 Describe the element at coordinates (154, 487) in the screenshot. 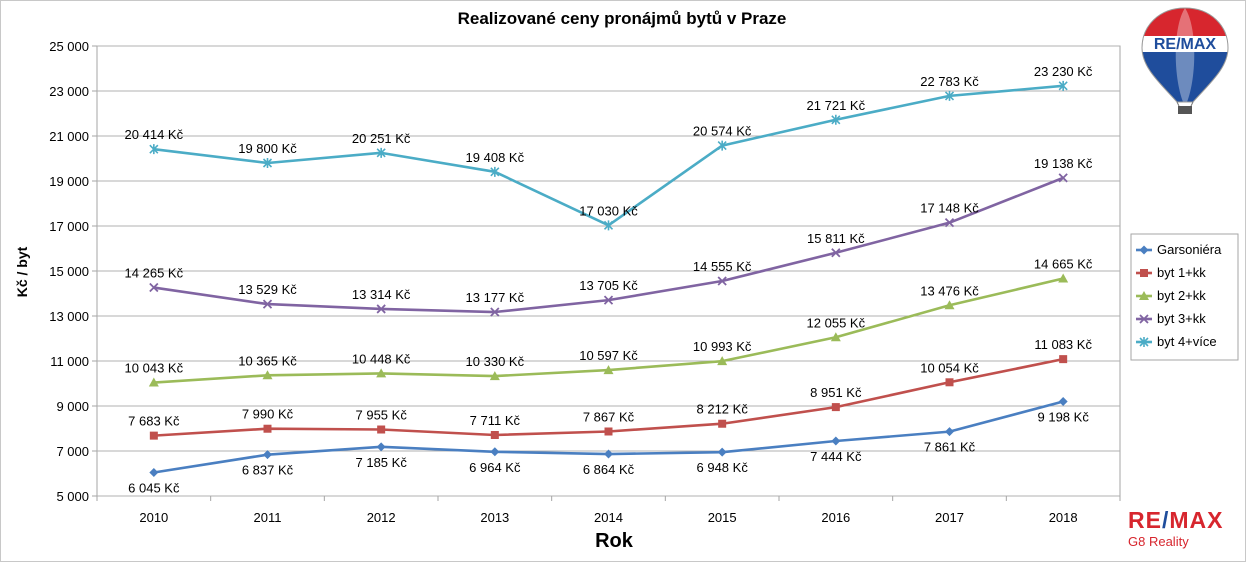

I see `data-label: 6 045 Kč` at that location.